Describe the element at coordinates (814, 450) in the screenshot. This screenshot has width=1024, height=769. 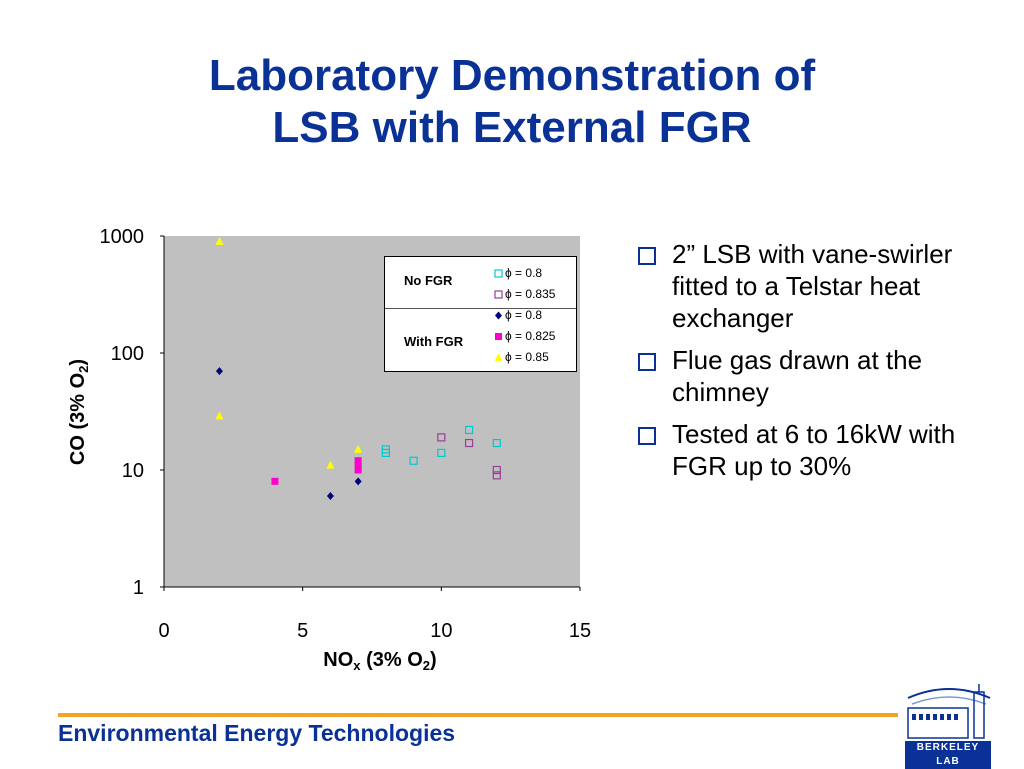
I see `bullet-text: Tested at 6 to 16kW with FGR up to 30%` at that location.